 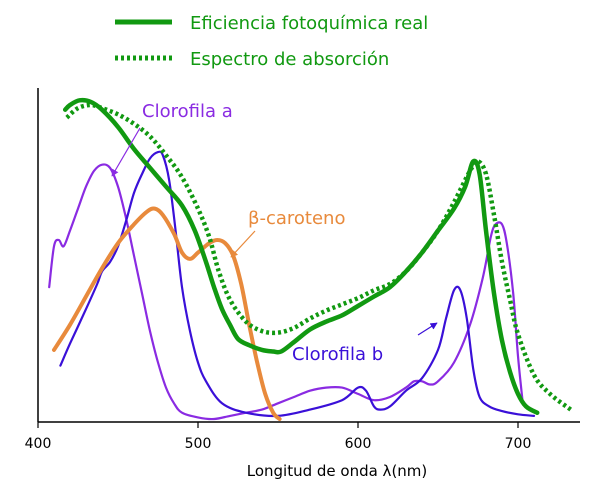 I want to click on annotation-arrow-clorofila-b, so click(x=427, y=329).